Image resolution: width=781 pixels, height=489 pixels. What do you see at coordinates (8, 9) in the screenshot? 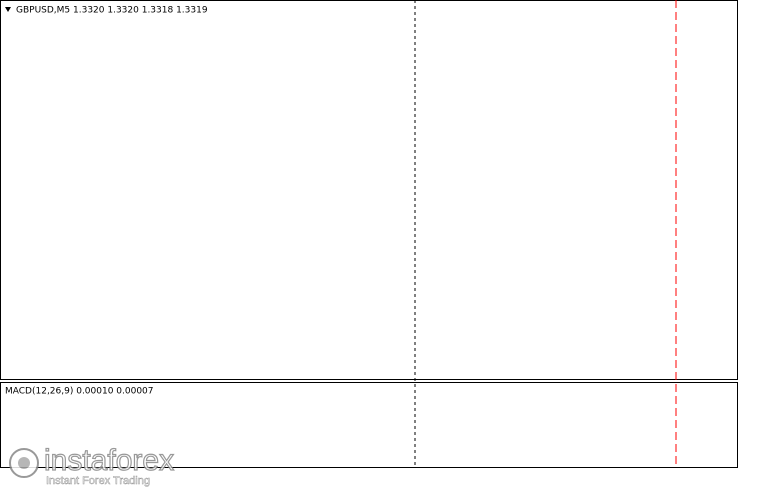
I see `dropdown-icon` at bounding box center [8, 9].